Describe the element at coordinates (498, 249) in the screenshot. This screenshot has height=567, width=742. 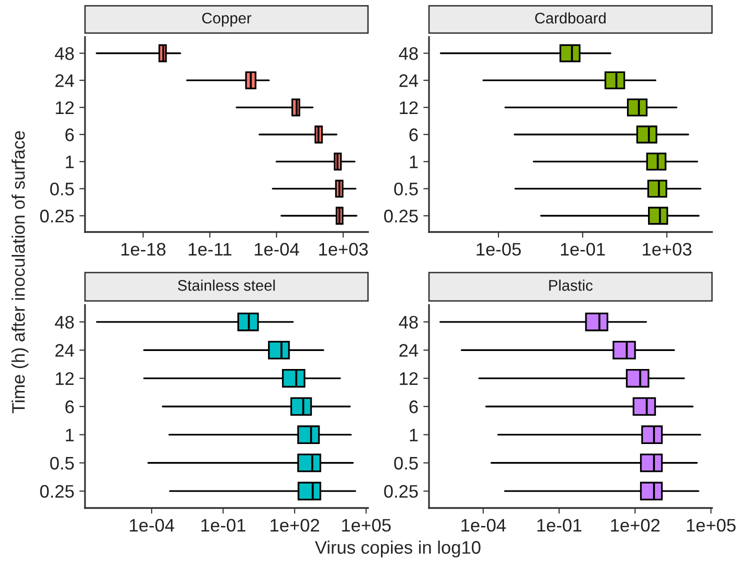
I see `x-tick-label: 1e-05` at that location.